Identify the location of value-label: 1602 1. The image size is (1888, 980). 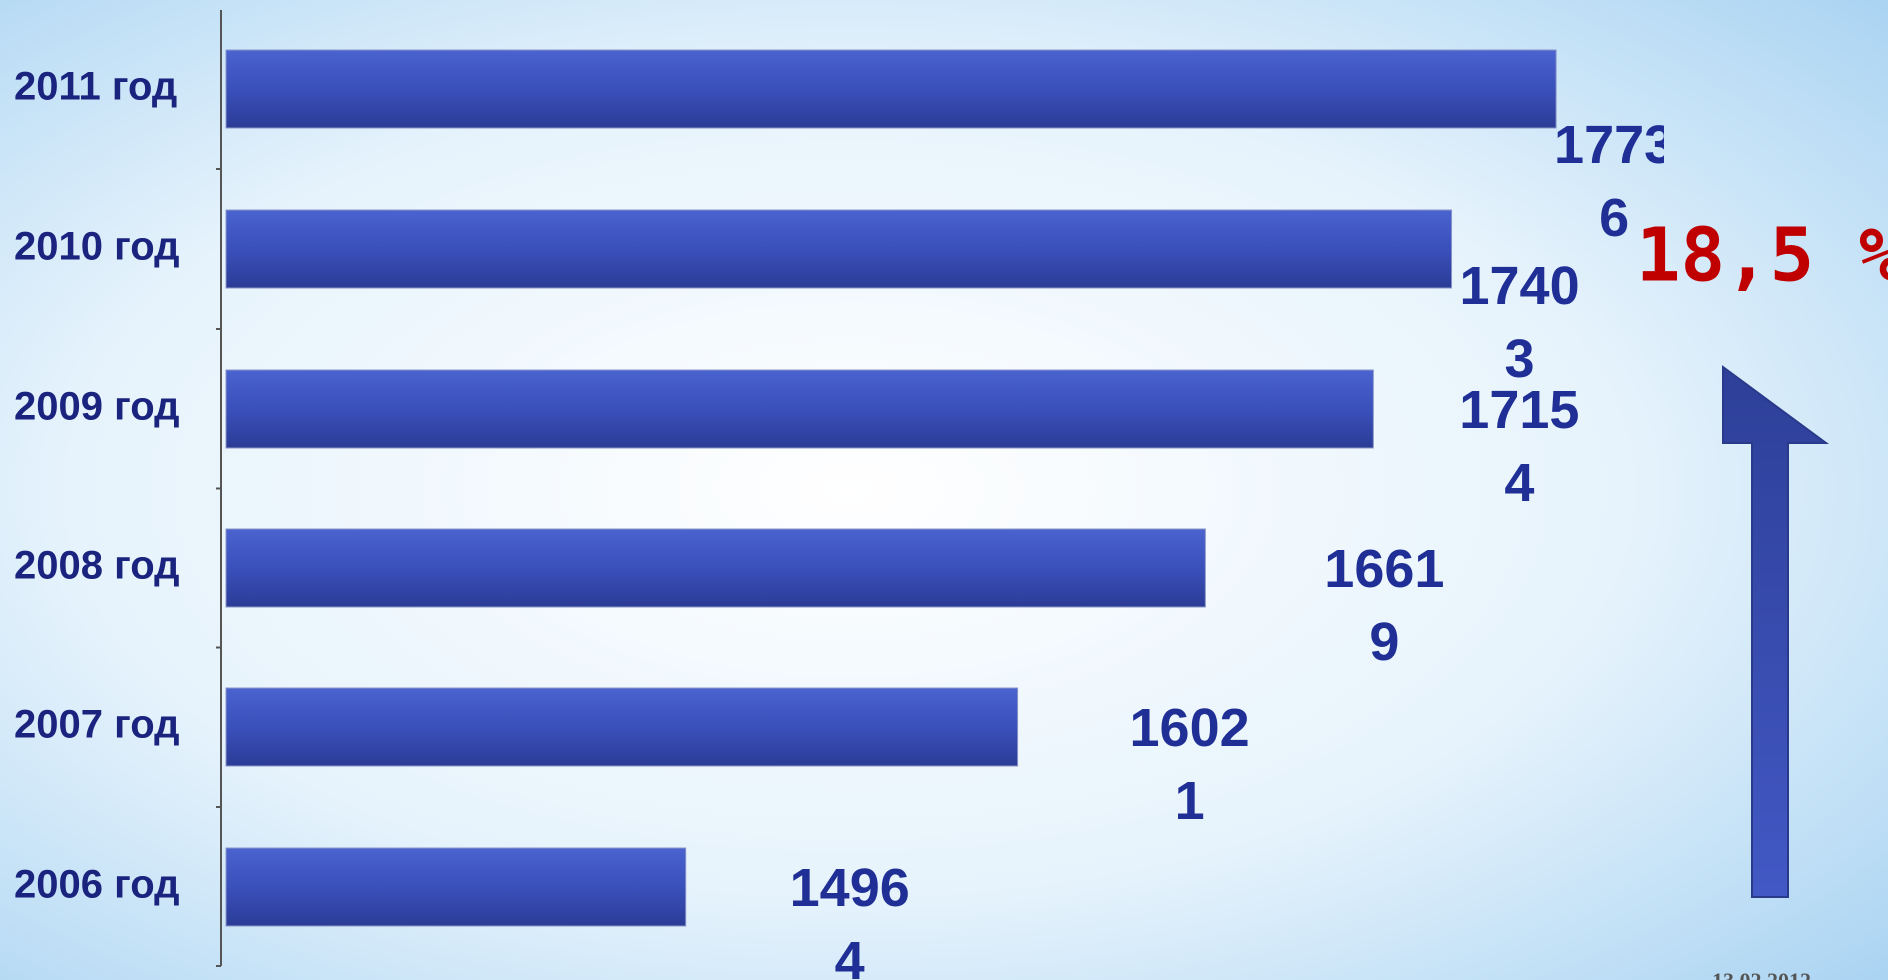
(1190, 764).